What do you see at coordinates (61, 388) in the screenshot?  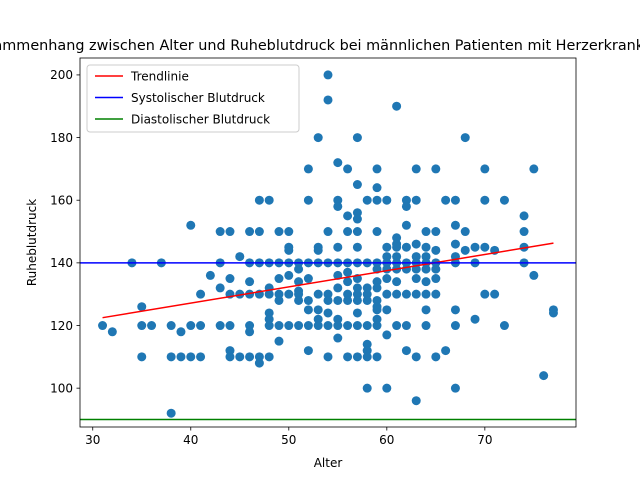 I see `y-tick-label: 100` at bounding box center [61, 388].